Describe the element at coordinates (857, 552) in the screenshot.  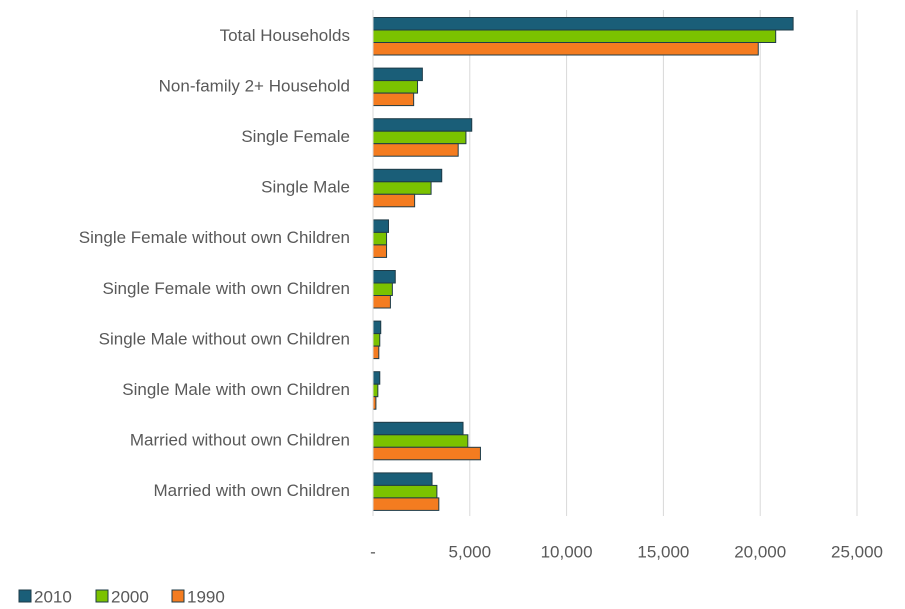
I see `x-tick-label: 25,000` at that location.